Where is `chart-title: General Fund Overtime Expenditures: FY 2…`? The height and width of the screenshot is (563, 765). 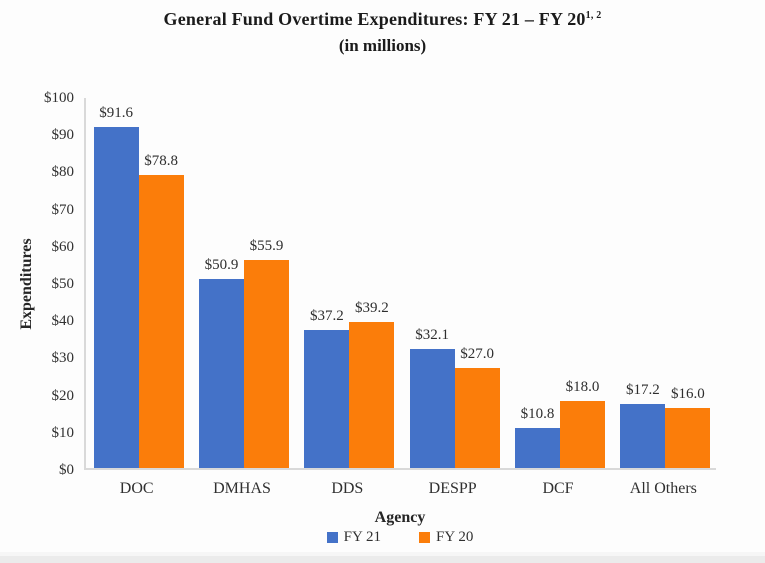
chart-title: General Fund Overtime Expenditures: FY 2… is located at coordinates (382, 19).